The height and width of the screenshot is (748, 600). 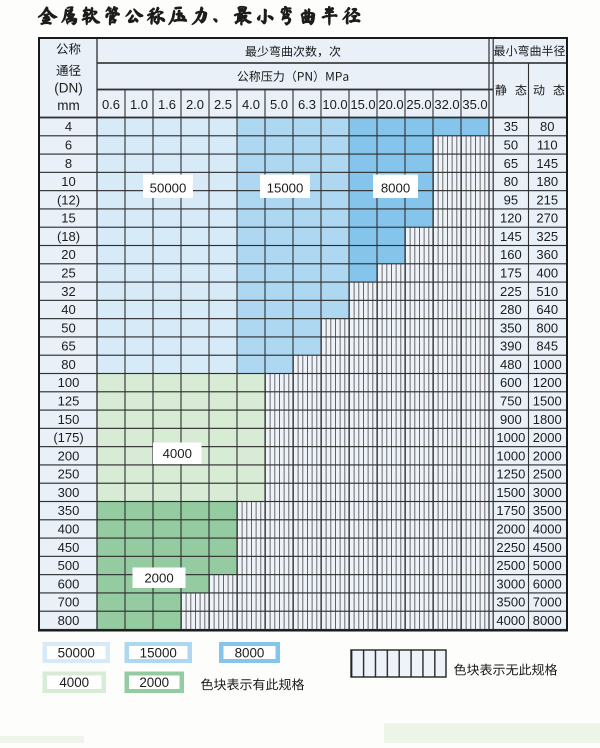 I want to click on svg-text: 1.0, so click(x=139, y=104).